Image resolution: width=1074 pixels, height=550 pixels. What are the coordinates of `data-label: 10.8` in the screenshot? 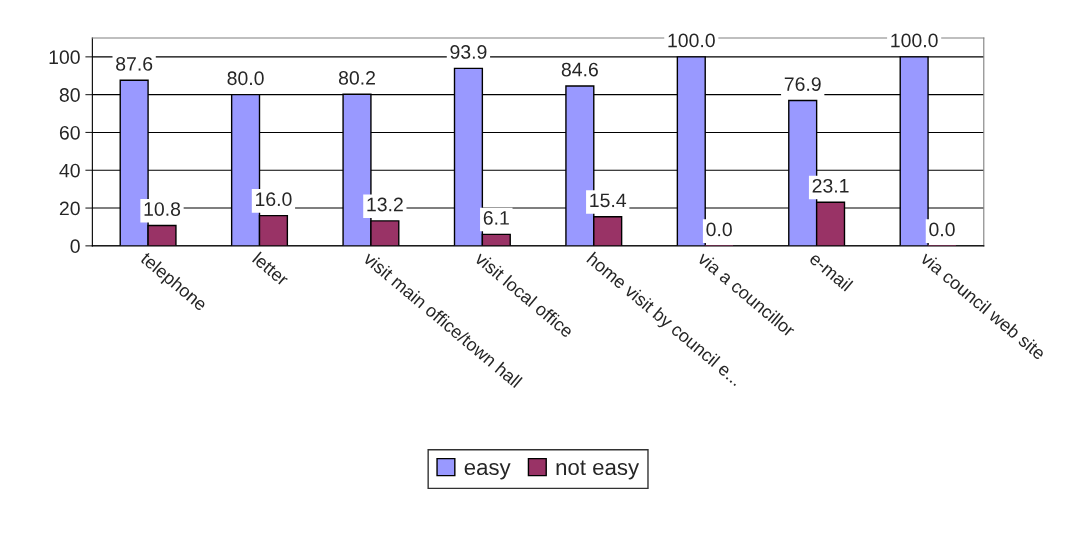 It's located at (162, 209).